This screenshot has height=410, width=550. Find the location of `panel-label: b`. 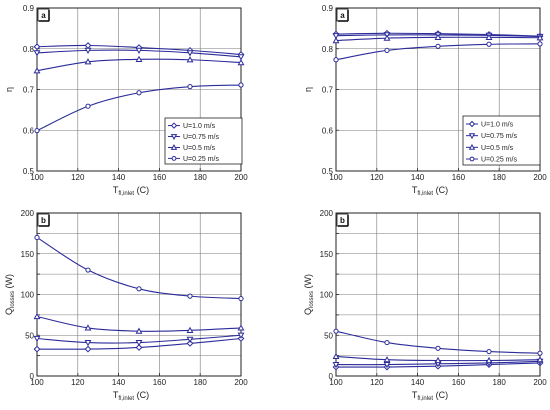

panel-label: b is located at coordinates (342, 220).